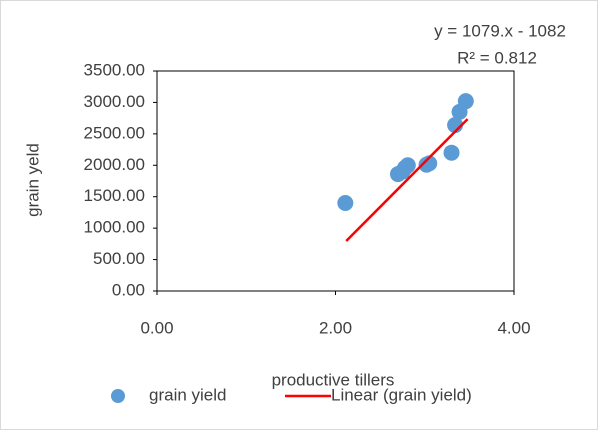 The height and width of the screenshot is (431, 599). Describe the element at coordinates (156, 327) in the screenshot. I see `x-tick-label: 0.00` at that location.